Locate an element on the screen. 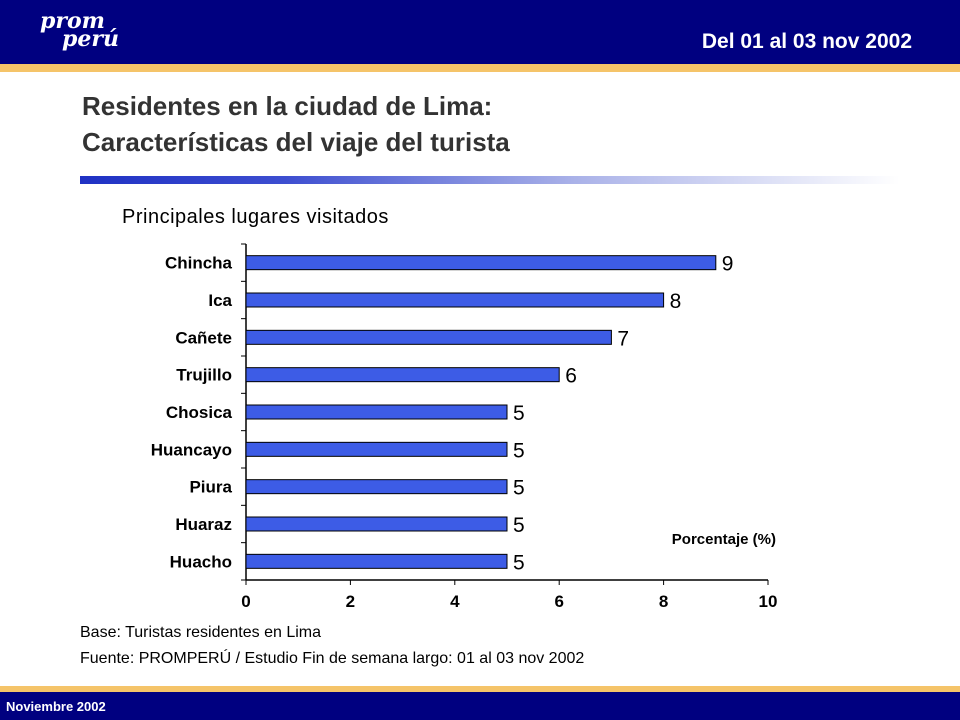  category-label: Huacho is located at coordinates (201, 561).